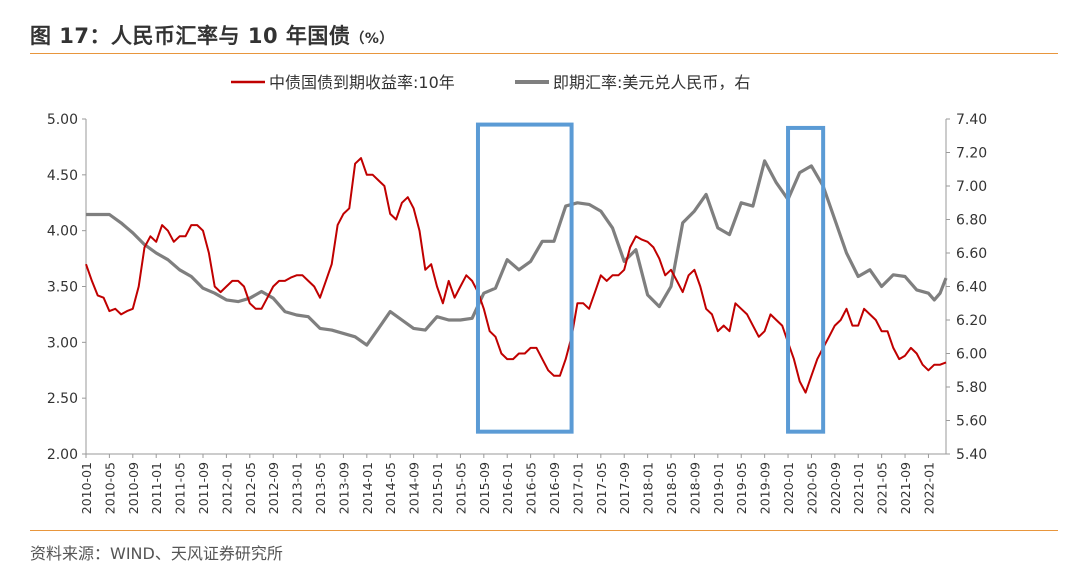  What do you see at coordinates (624, 488) in the screenshot?
I see `x-tick-label: 2017-09` at bounding box center [624, 488].